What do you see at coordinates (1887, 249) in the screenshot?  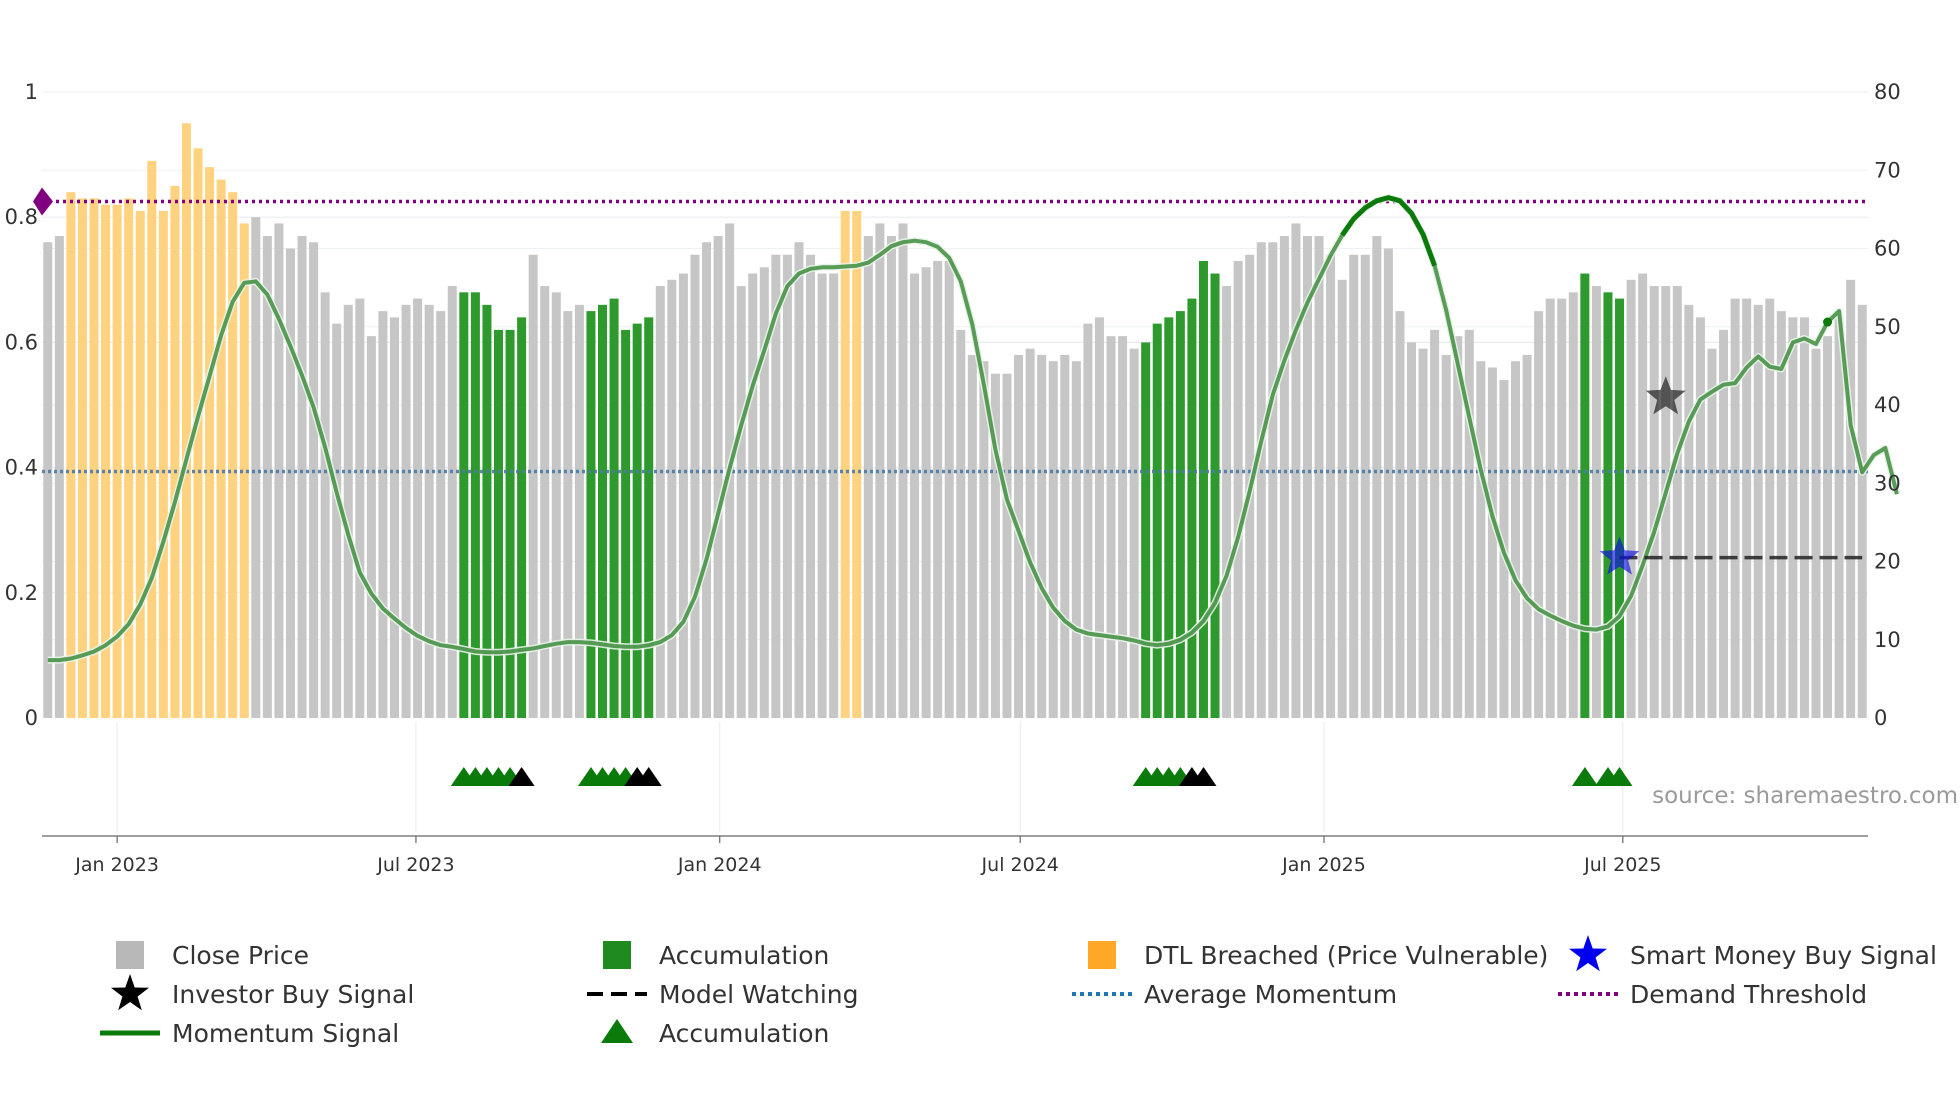 I see `right-axis-tick-label: 60` at bounding box center [1887, 249].